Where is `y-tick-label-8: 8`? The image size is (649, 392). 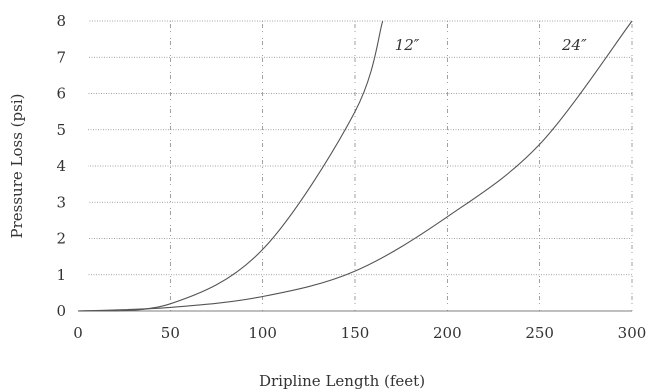
y-tick-label-8: 8 is located at coordinates (61, 21).